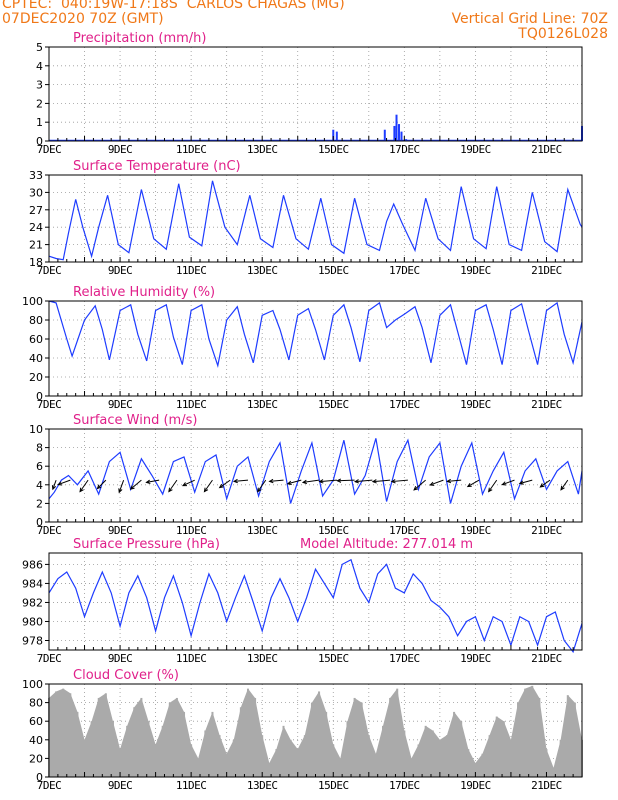 Image resolution: width=618 pixels, height=800 pixels. Describe the element at coordinates (36, 429) in the screenshot. I see `y-tick-label: 10` at that location.